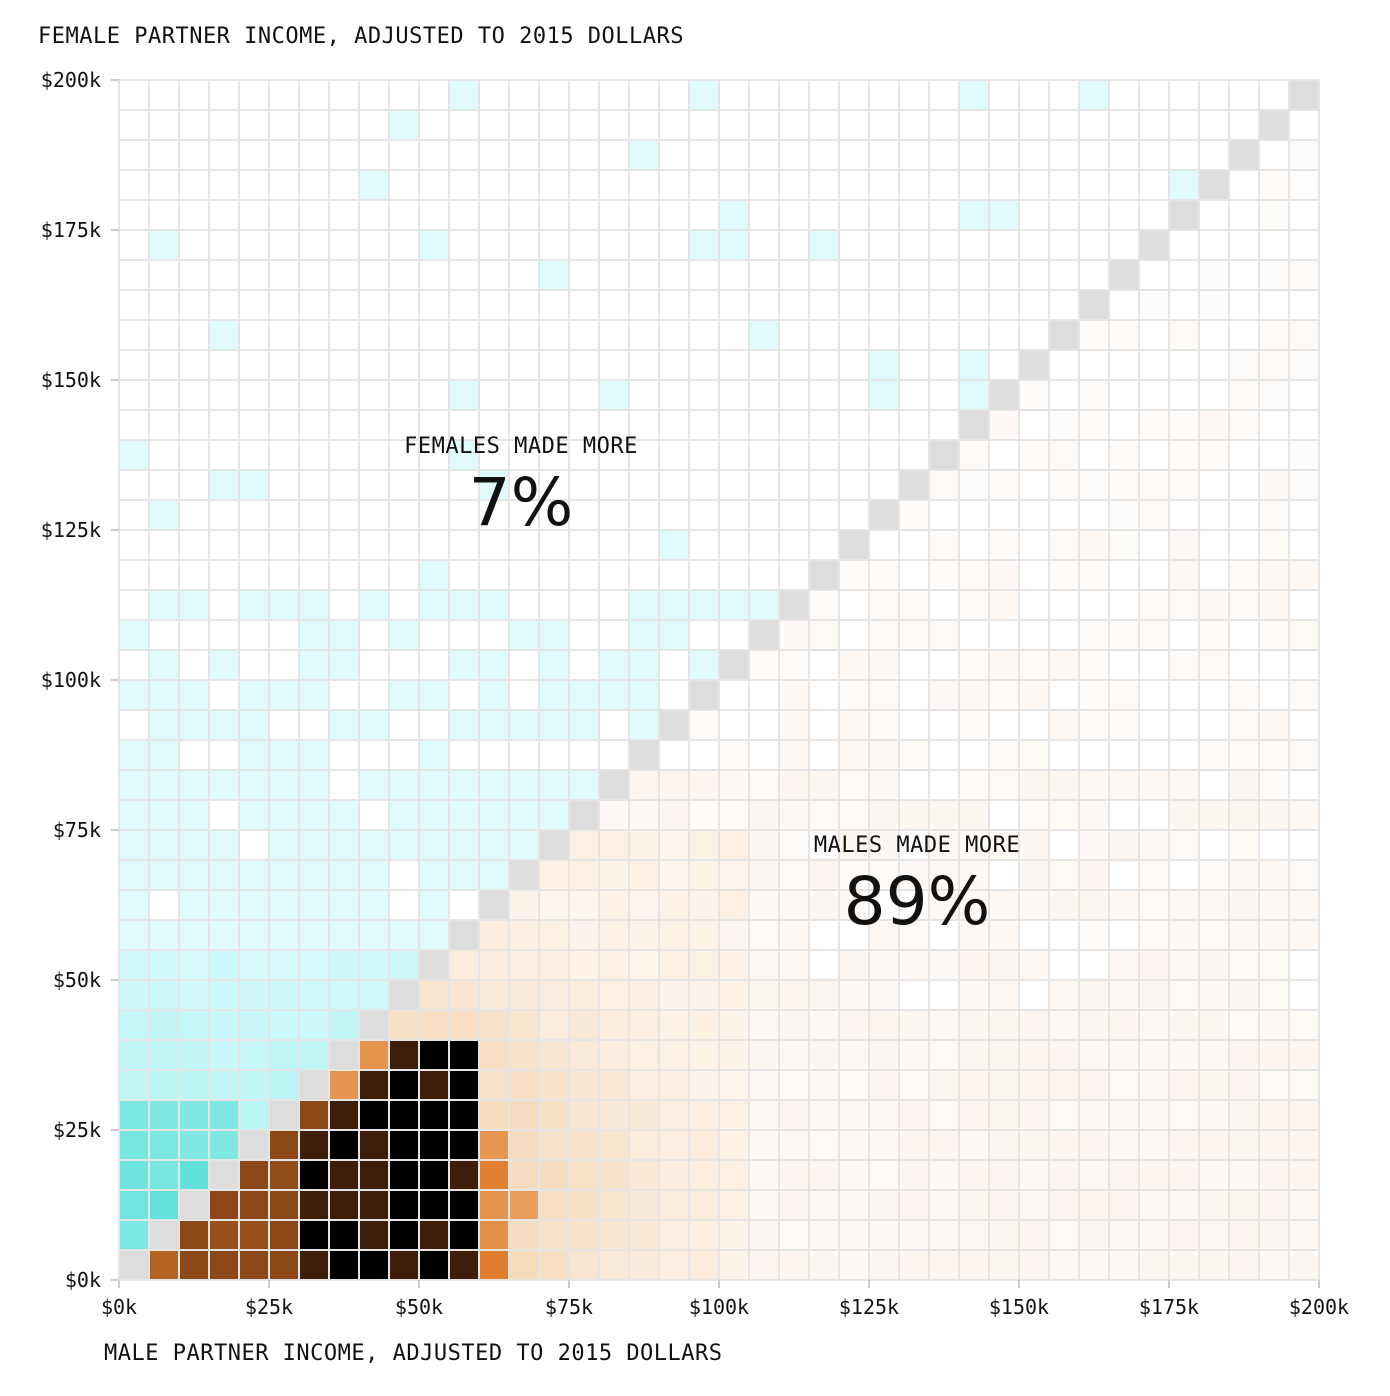 The width and height of the screenshot is (1390, 1396). I want to click on y-tick-label: $100k, so click(71, 680).